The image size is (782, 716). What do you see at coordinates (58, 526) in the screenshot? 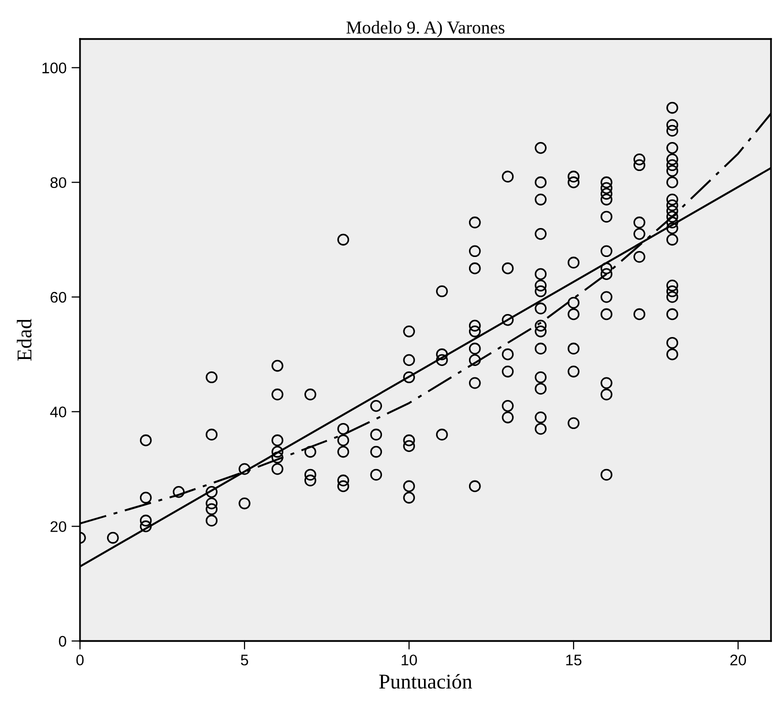
I see `y-tick-label: 20` at bounding box center [58, 526].